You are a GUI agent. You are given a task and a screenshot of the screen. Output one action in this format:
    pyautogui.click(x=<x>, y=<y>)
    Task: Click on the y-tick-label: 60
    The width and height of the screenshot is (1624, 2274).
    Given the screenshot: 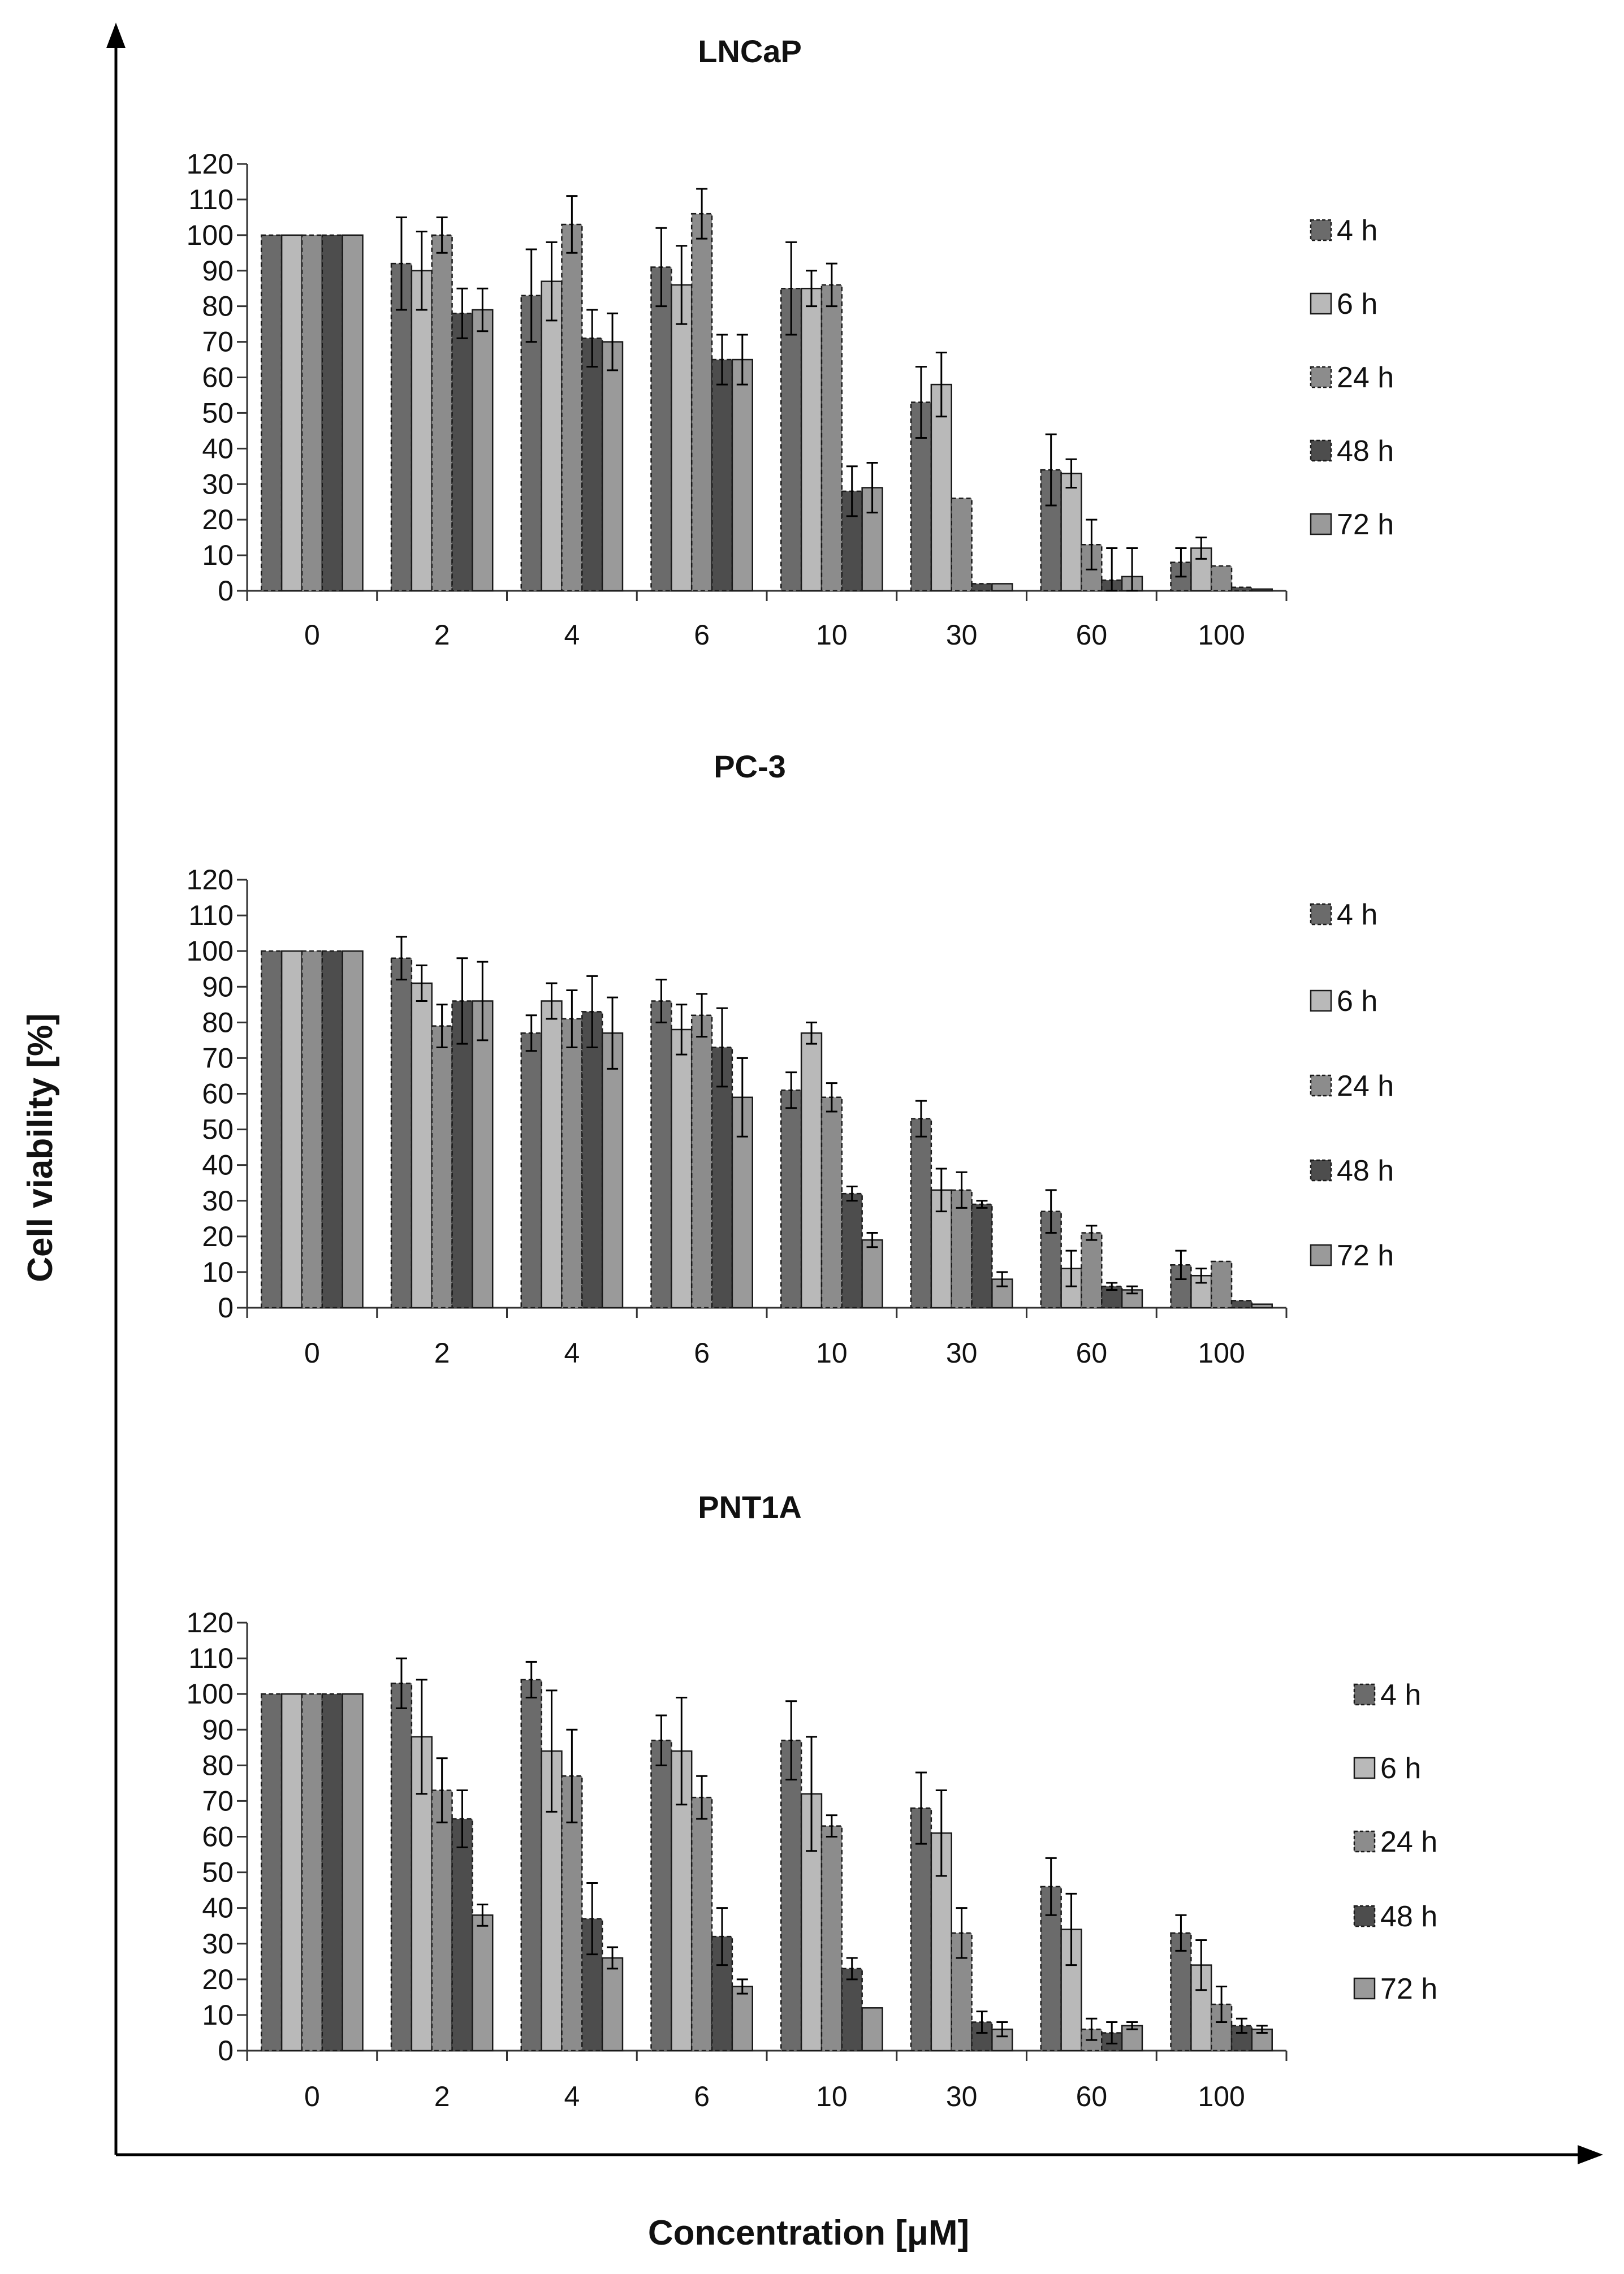 What is the action you would take?
    pyautogui.click(x=218, y=1837)
    